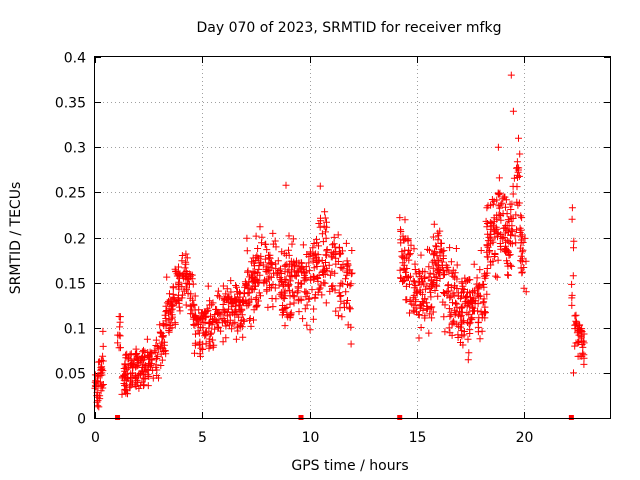 This screenshot has width=640, height=480. Describe the element at coordinates (70, 104) in the screenshot. I see `y-tick-label: 0.35` at that location.